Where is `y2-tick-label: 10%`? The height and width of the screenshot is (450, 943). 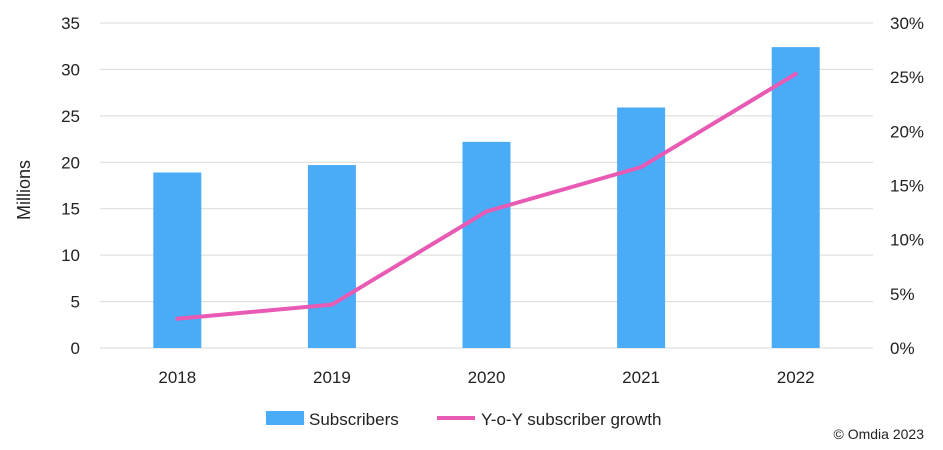
y2-tick-label: 10% is located at coordinates (907, 240).